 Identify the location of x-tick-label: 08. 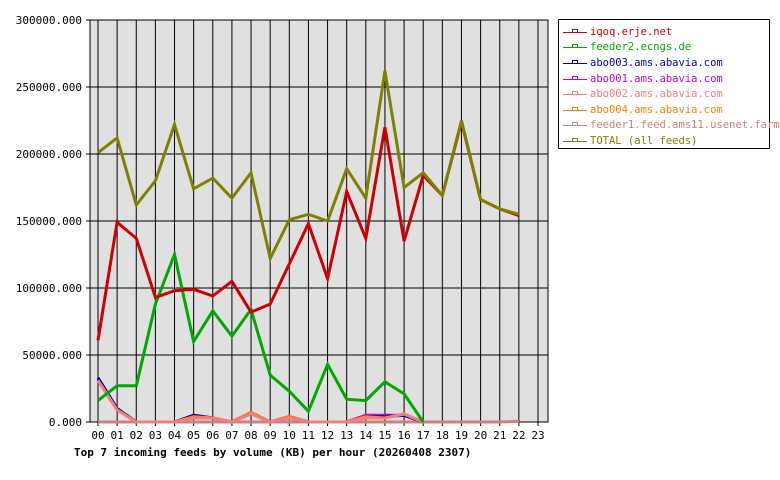
(250, 435).